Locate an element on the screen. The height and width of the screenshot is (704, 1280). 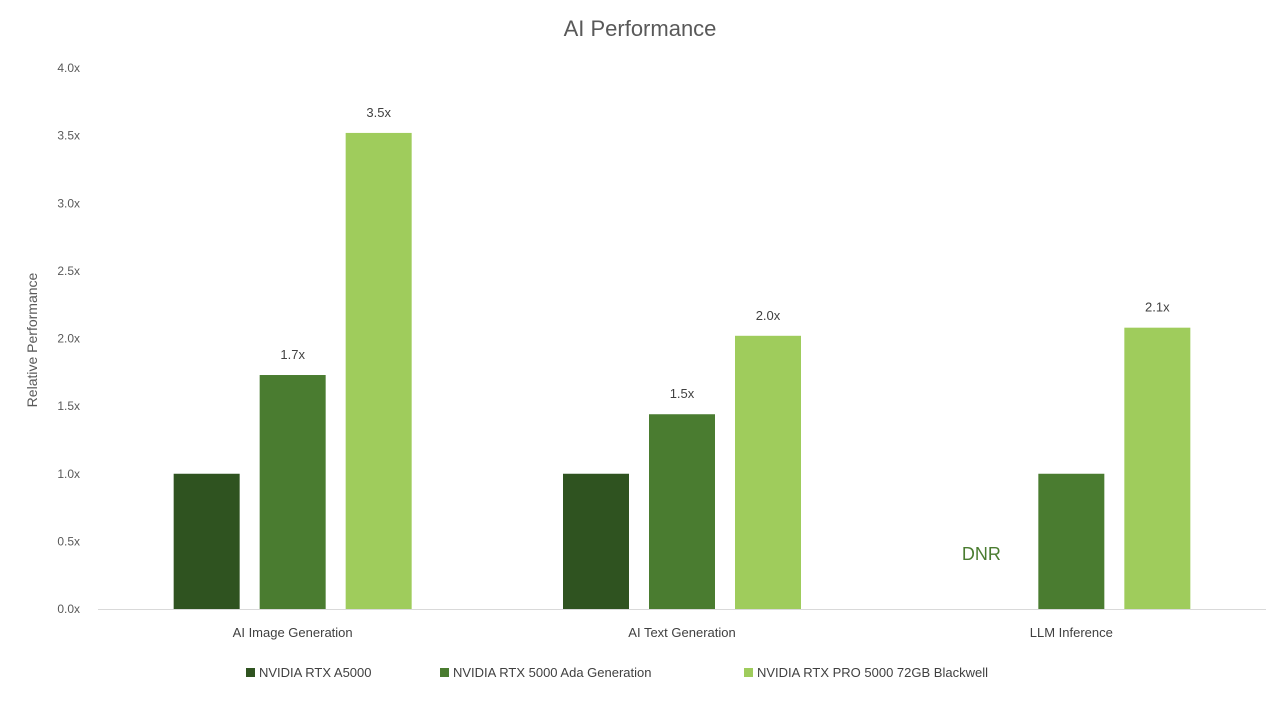
y-tick-label: 1.5x is located at coordinates (68, 406).